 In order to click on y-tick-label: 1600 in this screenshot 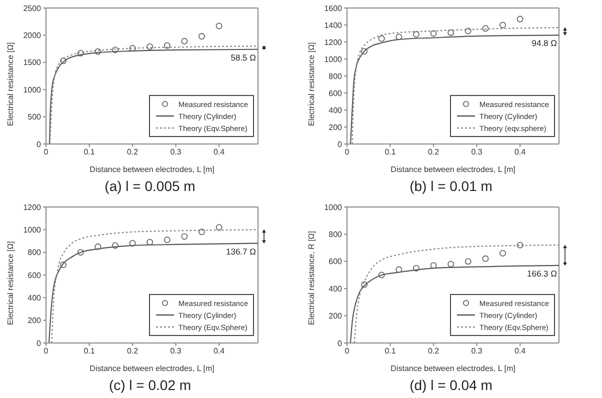, I will do `click(333, 8)`.